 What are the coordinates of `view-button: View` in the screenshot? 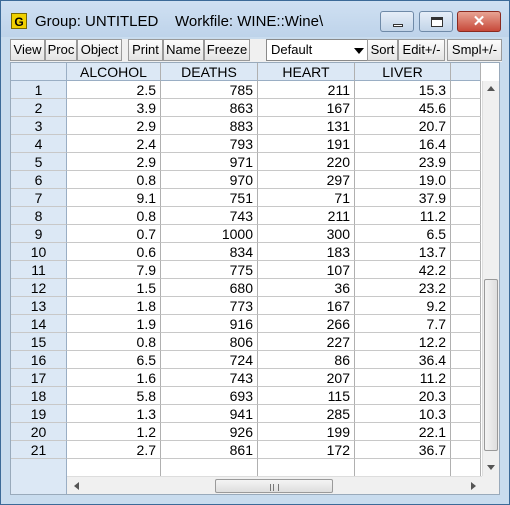 It's located at (27, 50).